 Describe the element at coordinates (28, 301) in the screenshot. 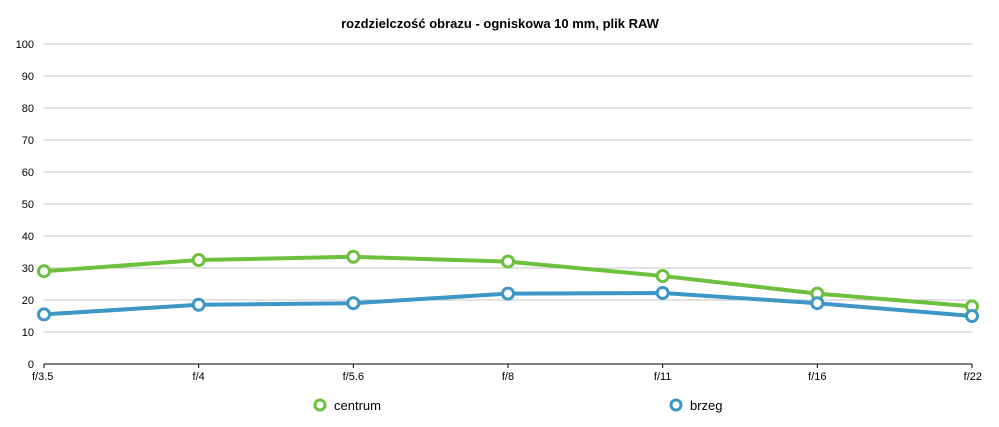

I see `y-tick-label: 20` at that location.